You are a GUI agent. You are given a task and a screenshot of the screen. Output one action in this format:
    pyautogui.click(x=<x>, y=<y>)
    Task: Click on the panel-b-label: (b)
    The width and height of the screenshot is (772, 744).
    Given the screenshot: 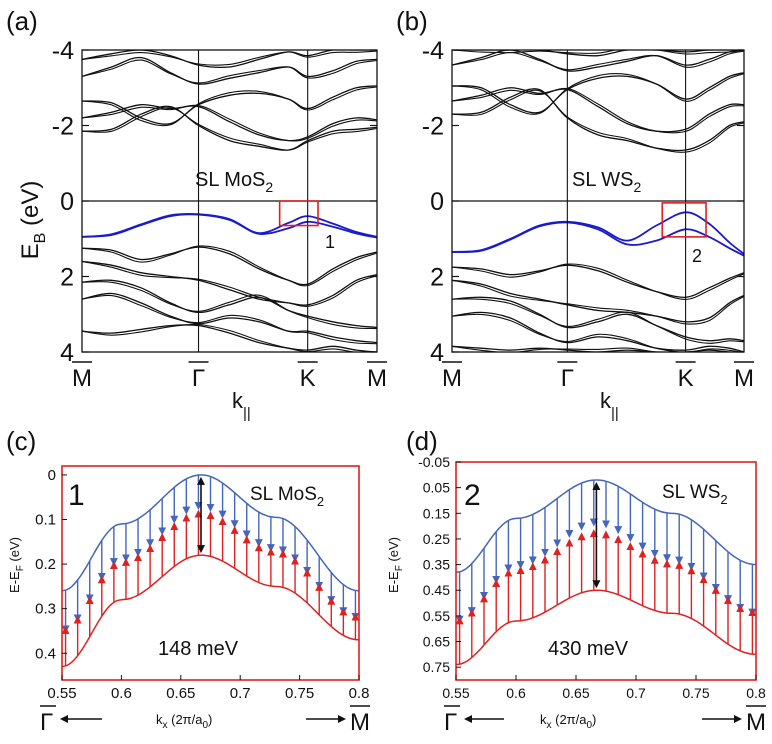 What is the action you would take?
    pyautogui.click(x=412, y=21)
    